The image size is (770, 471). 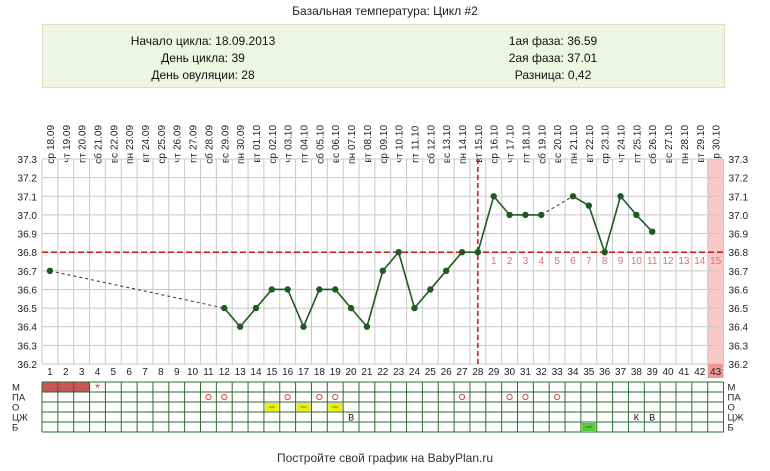 I want to click on post-ovulation-numbers: 1 2 3 4 5 6 7 8 9 10 11 12 13 14 15, so click(x=606, y=261).